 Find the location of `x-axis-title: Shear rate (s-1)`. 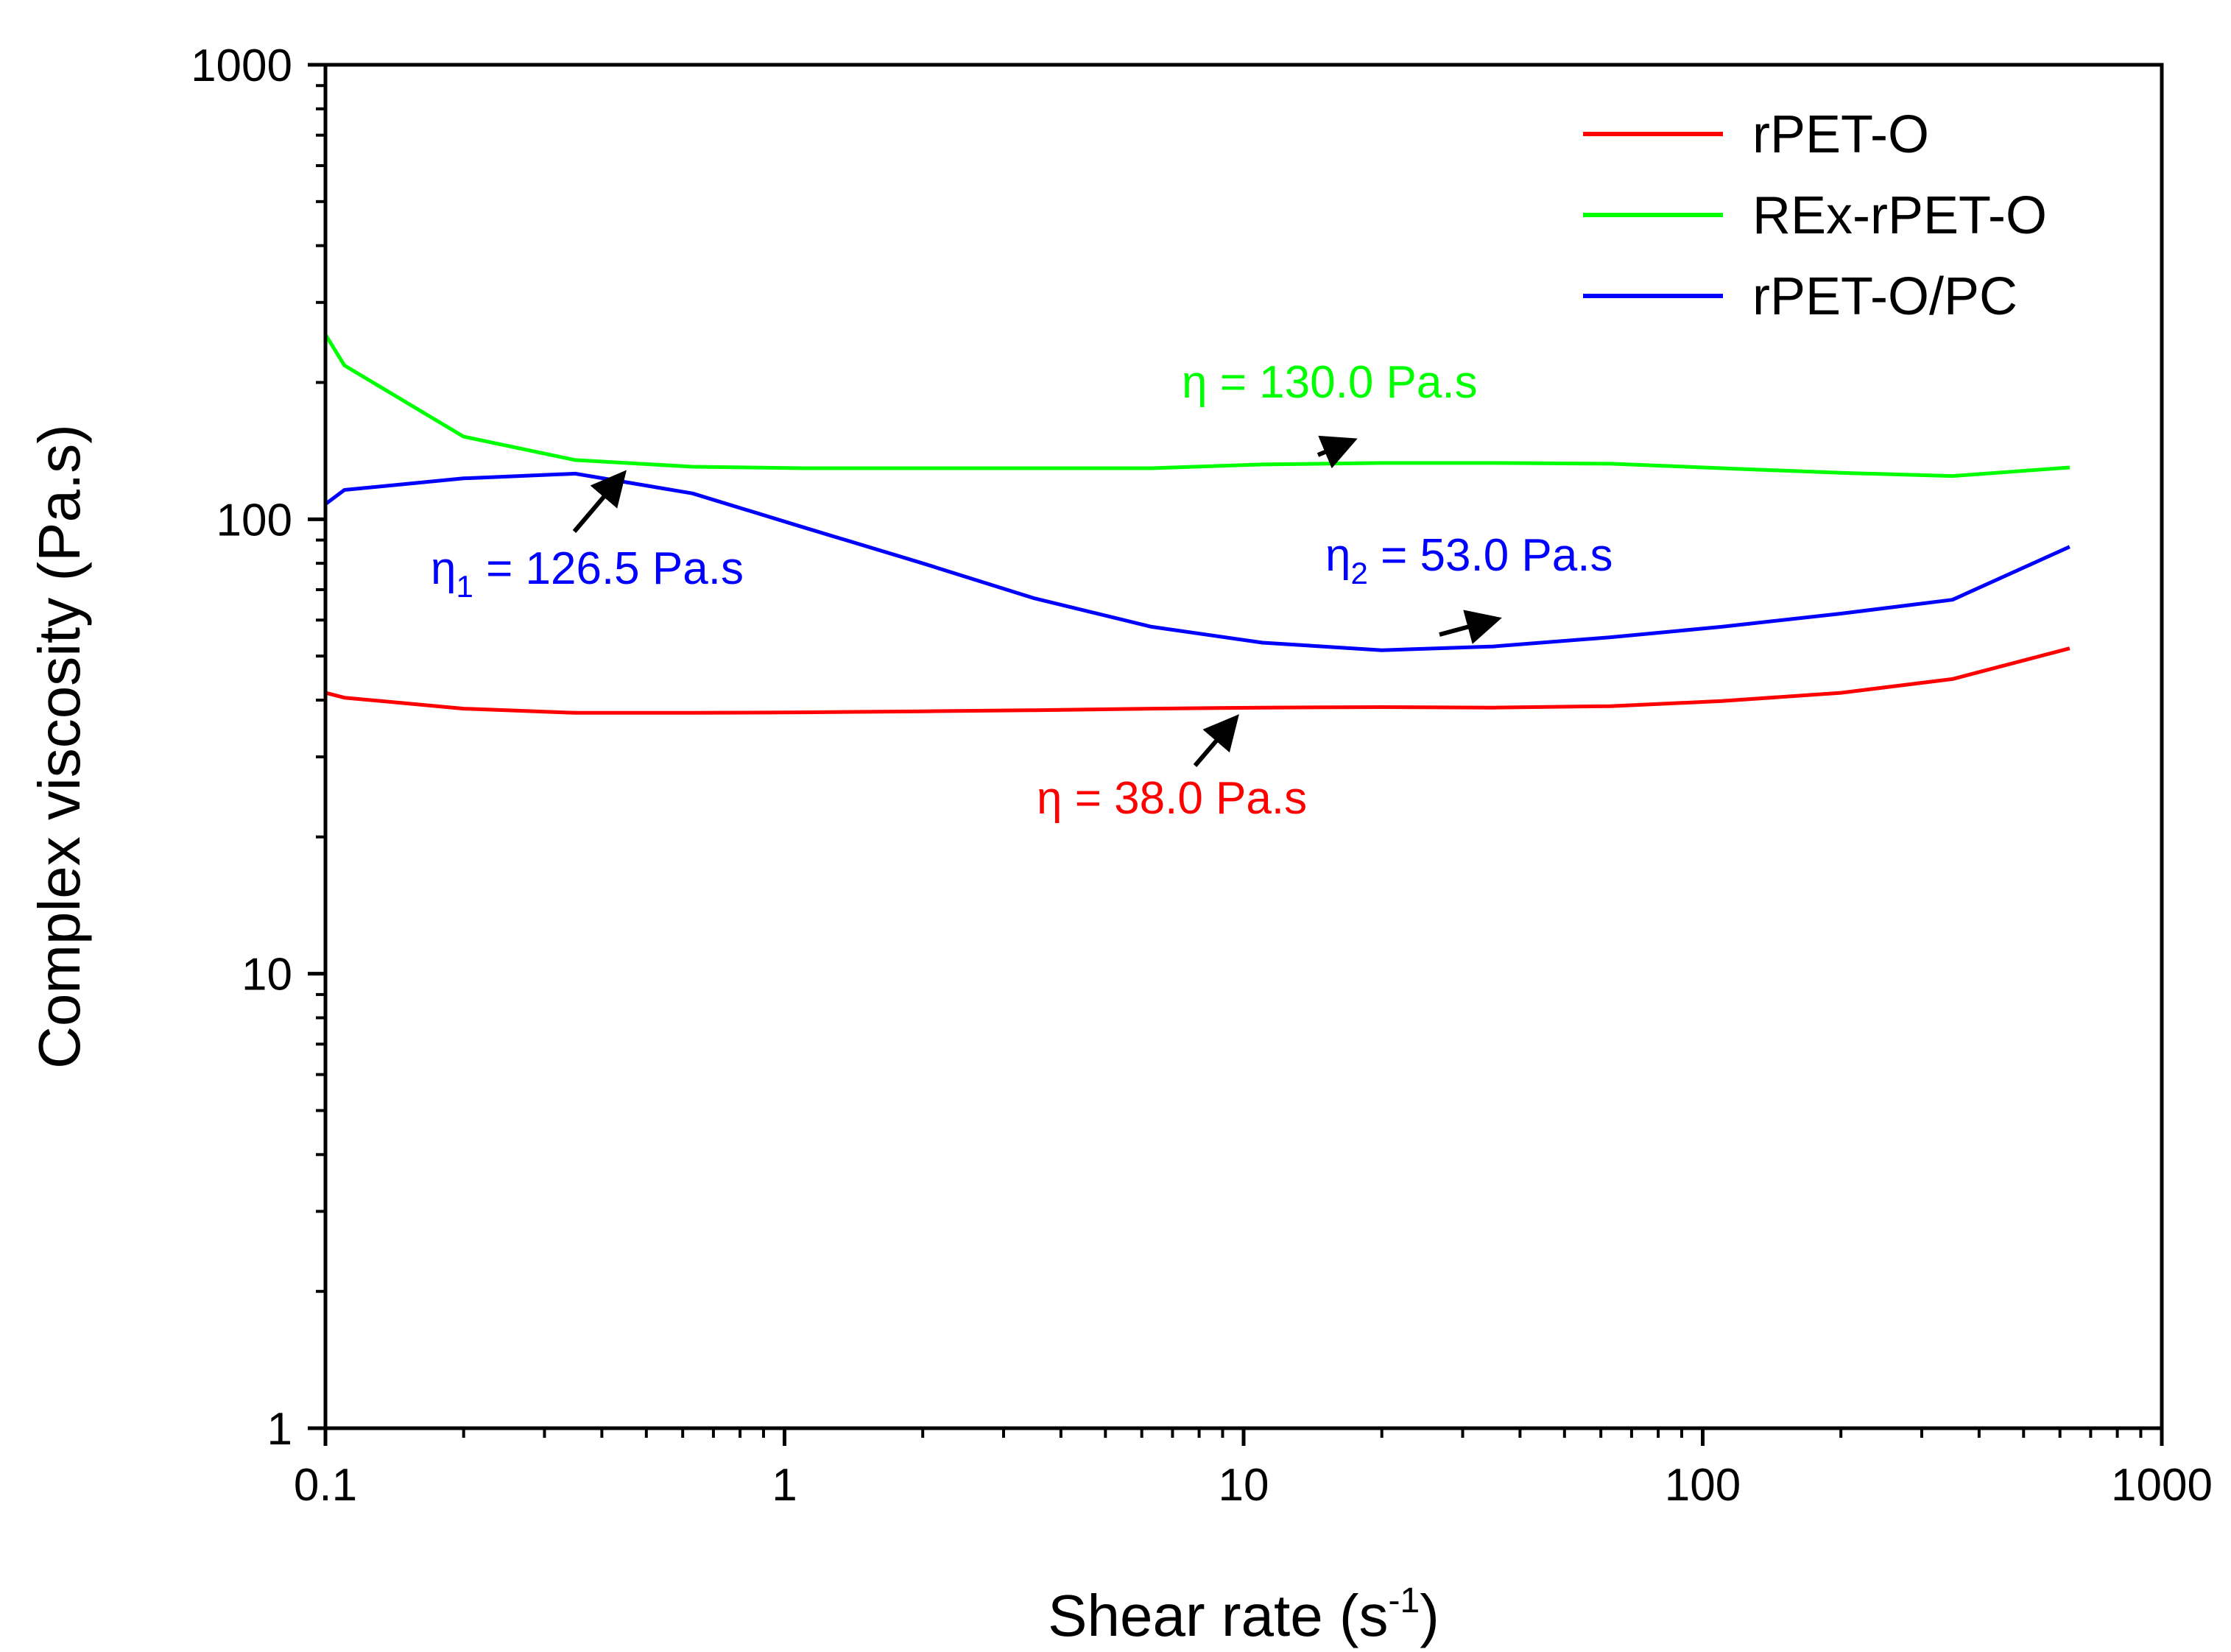

x-axis-title: Shear rate (s-1) is located at coordinates (1243, 1615).